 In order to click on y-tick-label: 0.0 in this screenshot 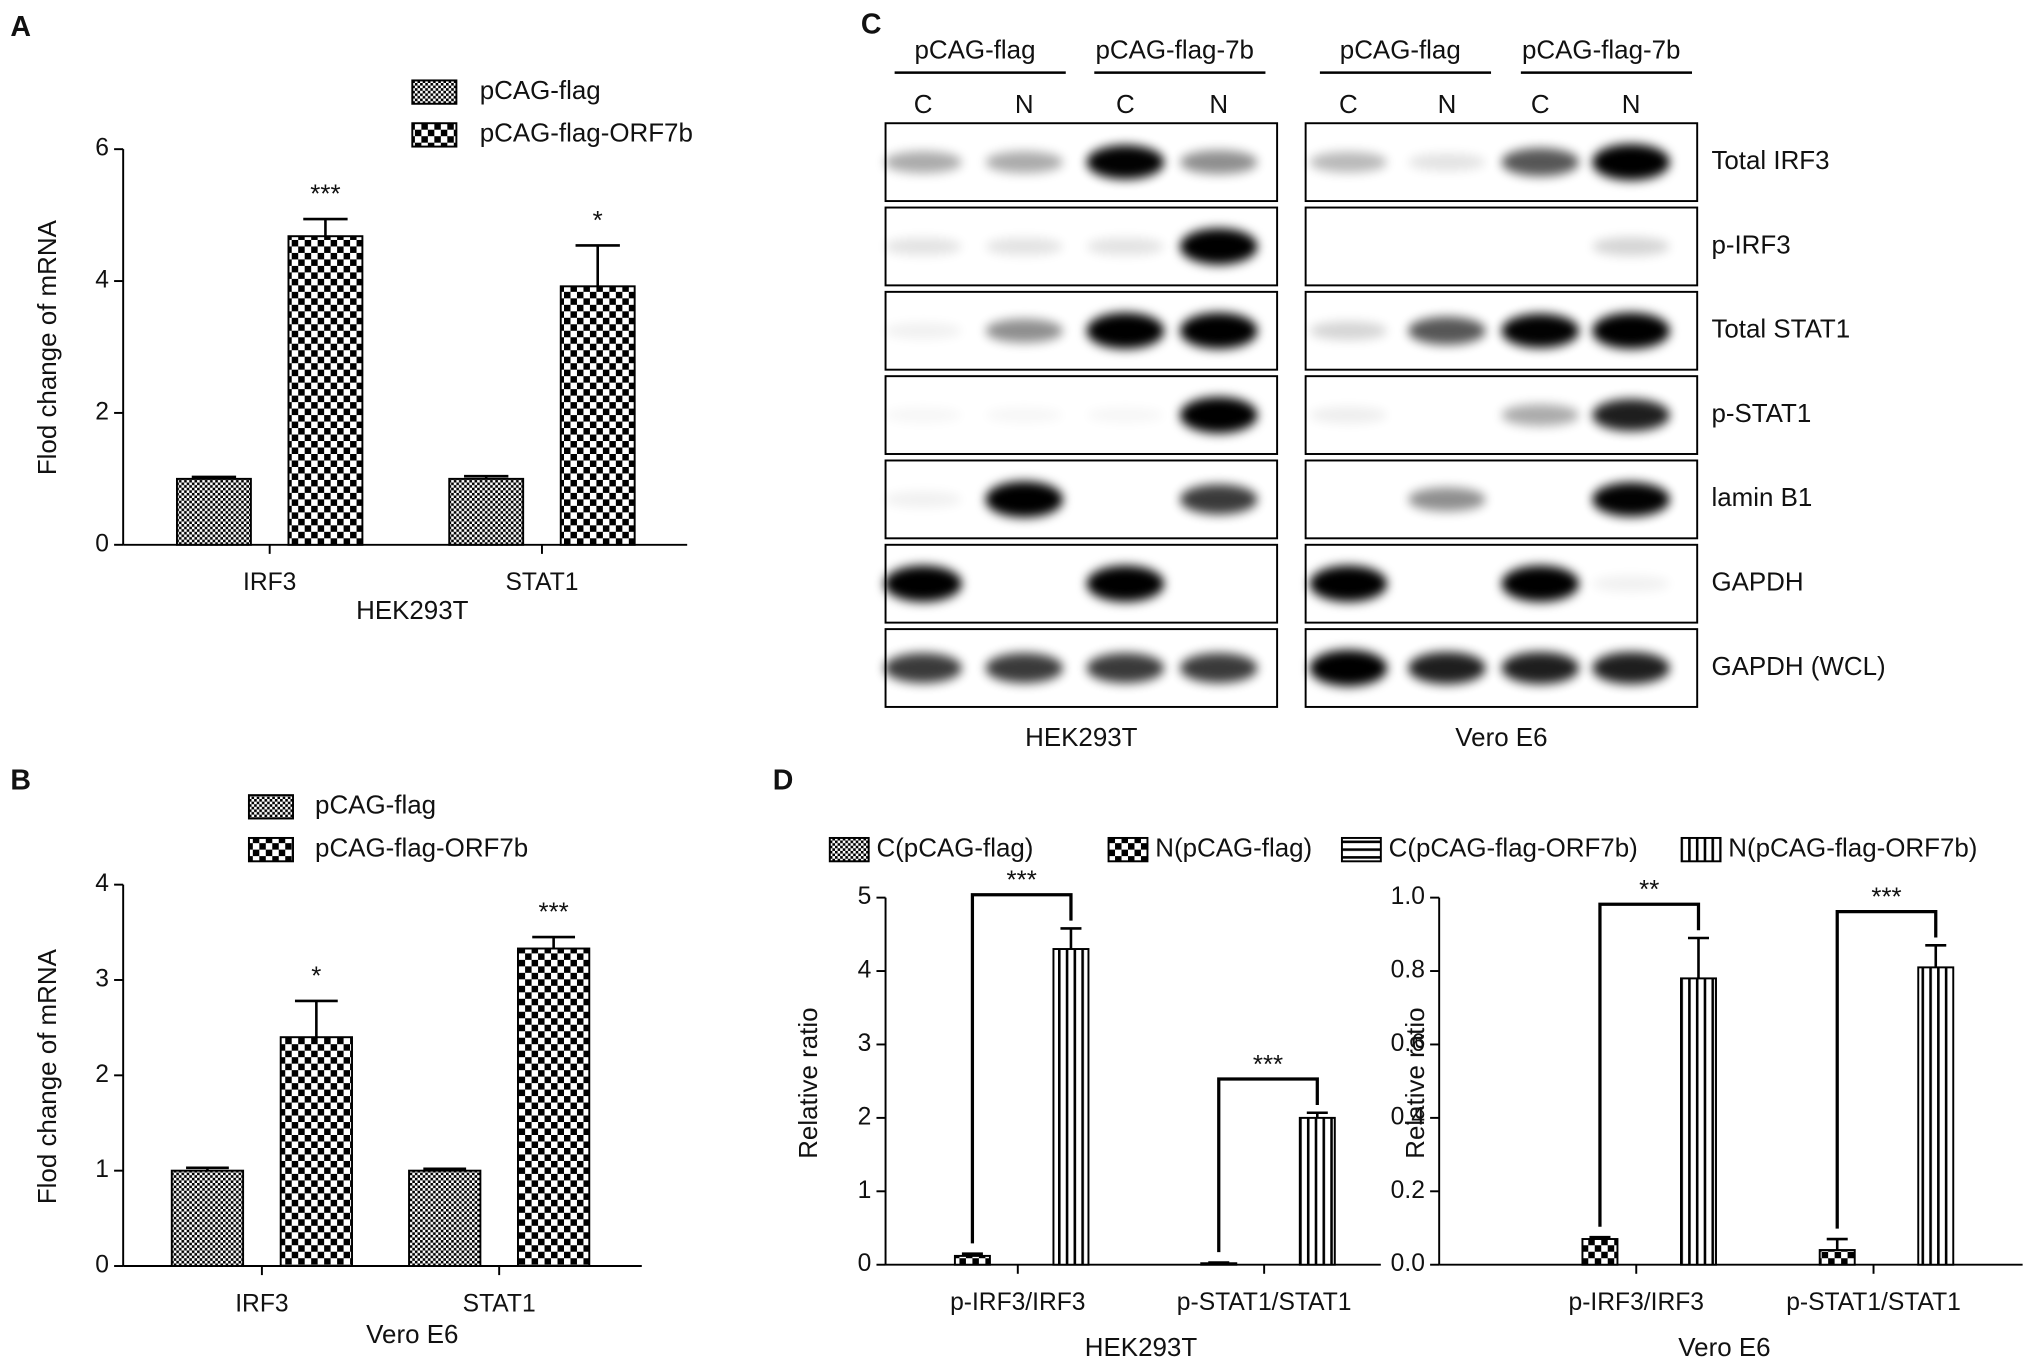, I will do `click(1408, 1263)`.